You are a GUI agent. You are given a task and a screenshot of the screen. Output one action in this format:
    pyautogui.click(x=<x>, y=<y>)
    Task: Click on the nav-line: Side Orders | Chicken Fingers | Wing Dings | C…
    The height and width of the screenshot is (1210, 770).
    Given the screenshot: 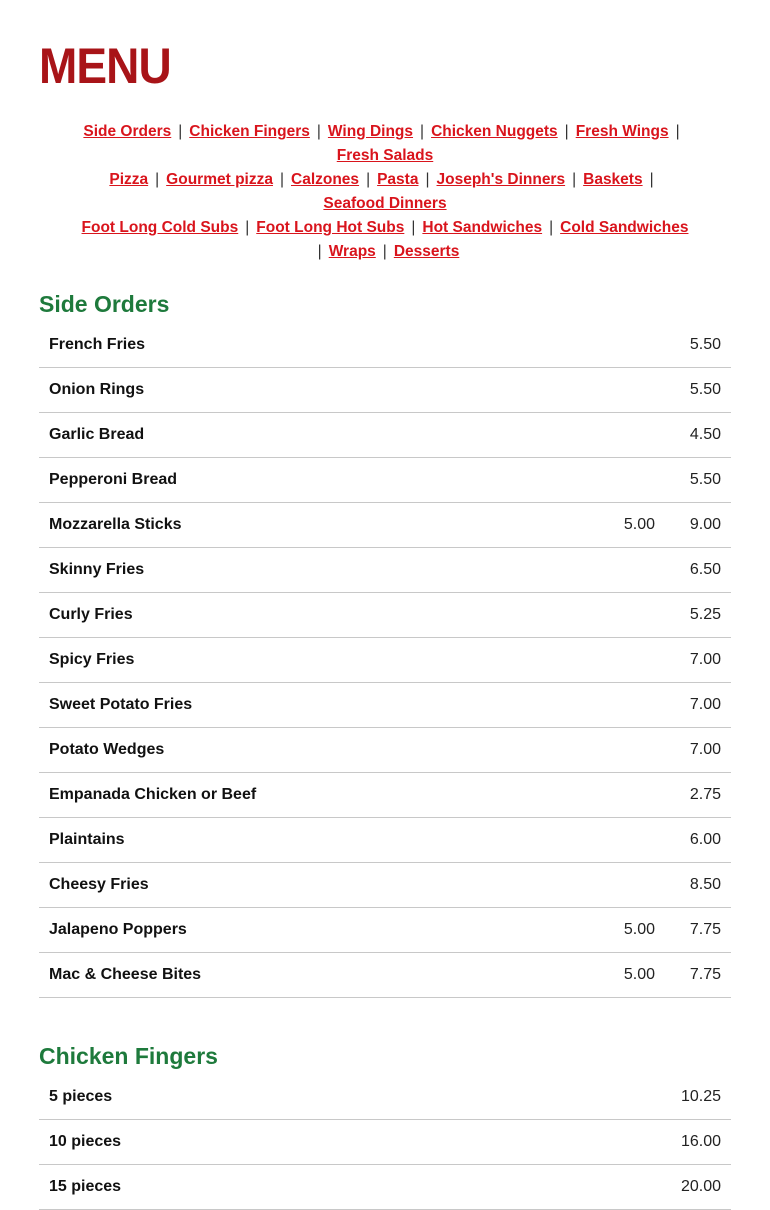 What is the action you would take?
    pyautogui.click(x=385, y=132)
    